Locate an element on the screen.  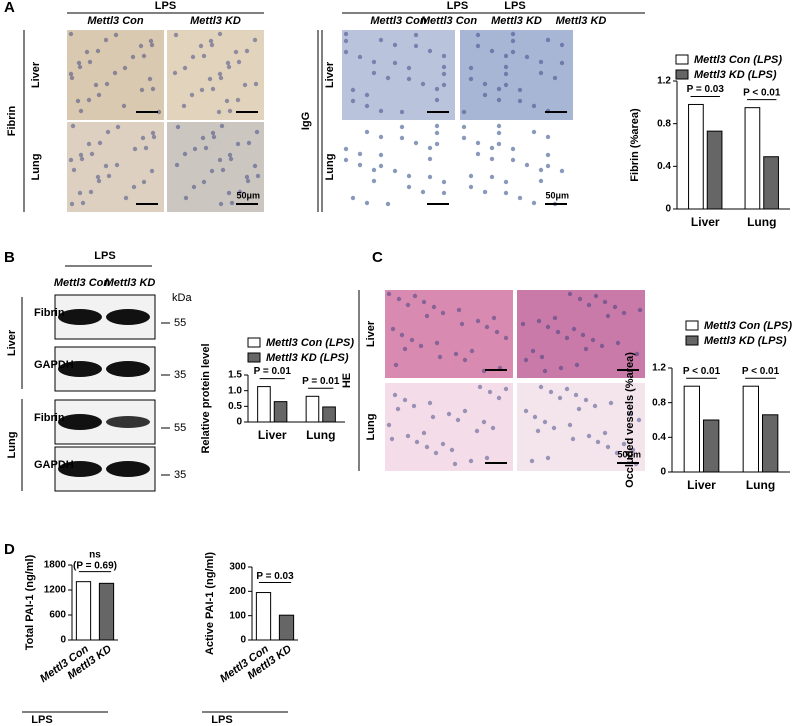
y-tick-label: 1.2 is located at coordinates (659, 368).